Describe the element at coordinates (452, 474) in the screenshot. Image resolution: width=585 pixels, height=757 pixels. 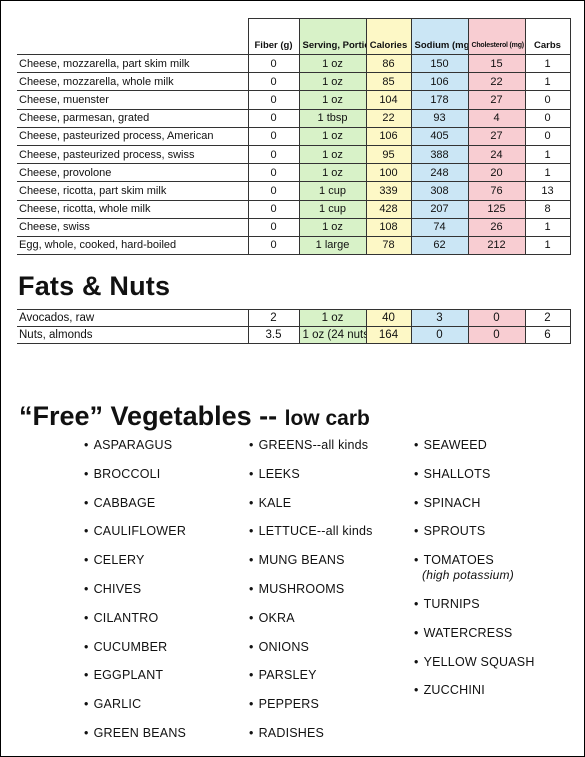
I see `vegetable-item: • SHALLOTS` at that location.